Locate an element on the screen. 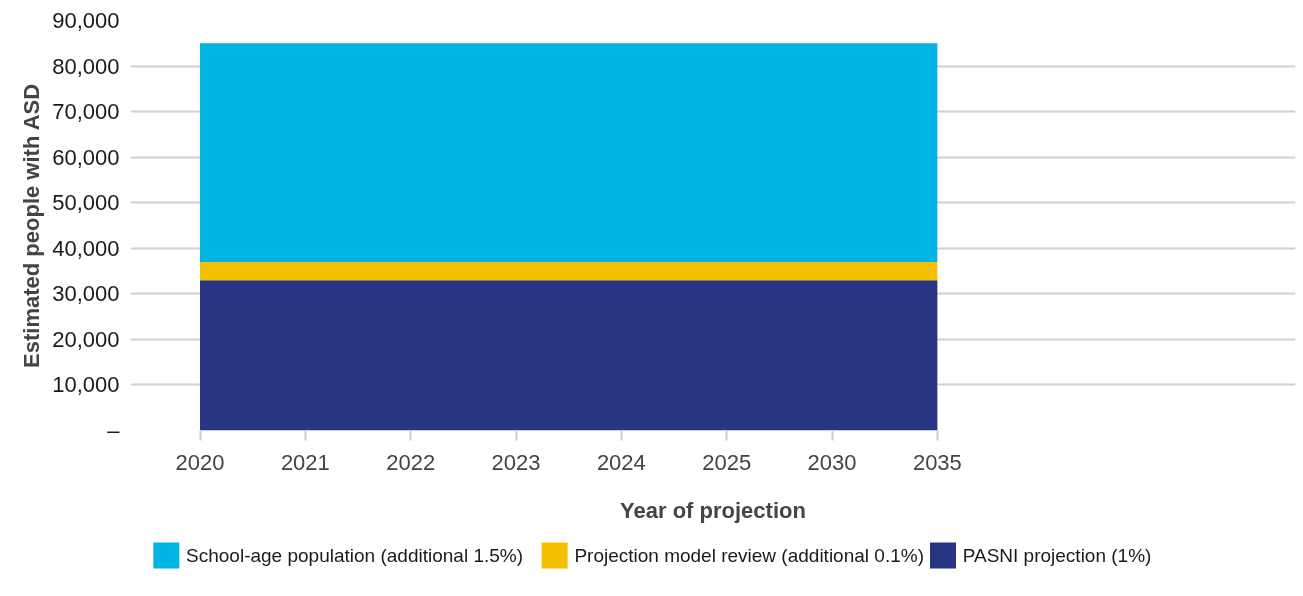 The height and width of the screenshot is (596, 1303). x-tick-label: 2022 is located at coordinates (411, 462).